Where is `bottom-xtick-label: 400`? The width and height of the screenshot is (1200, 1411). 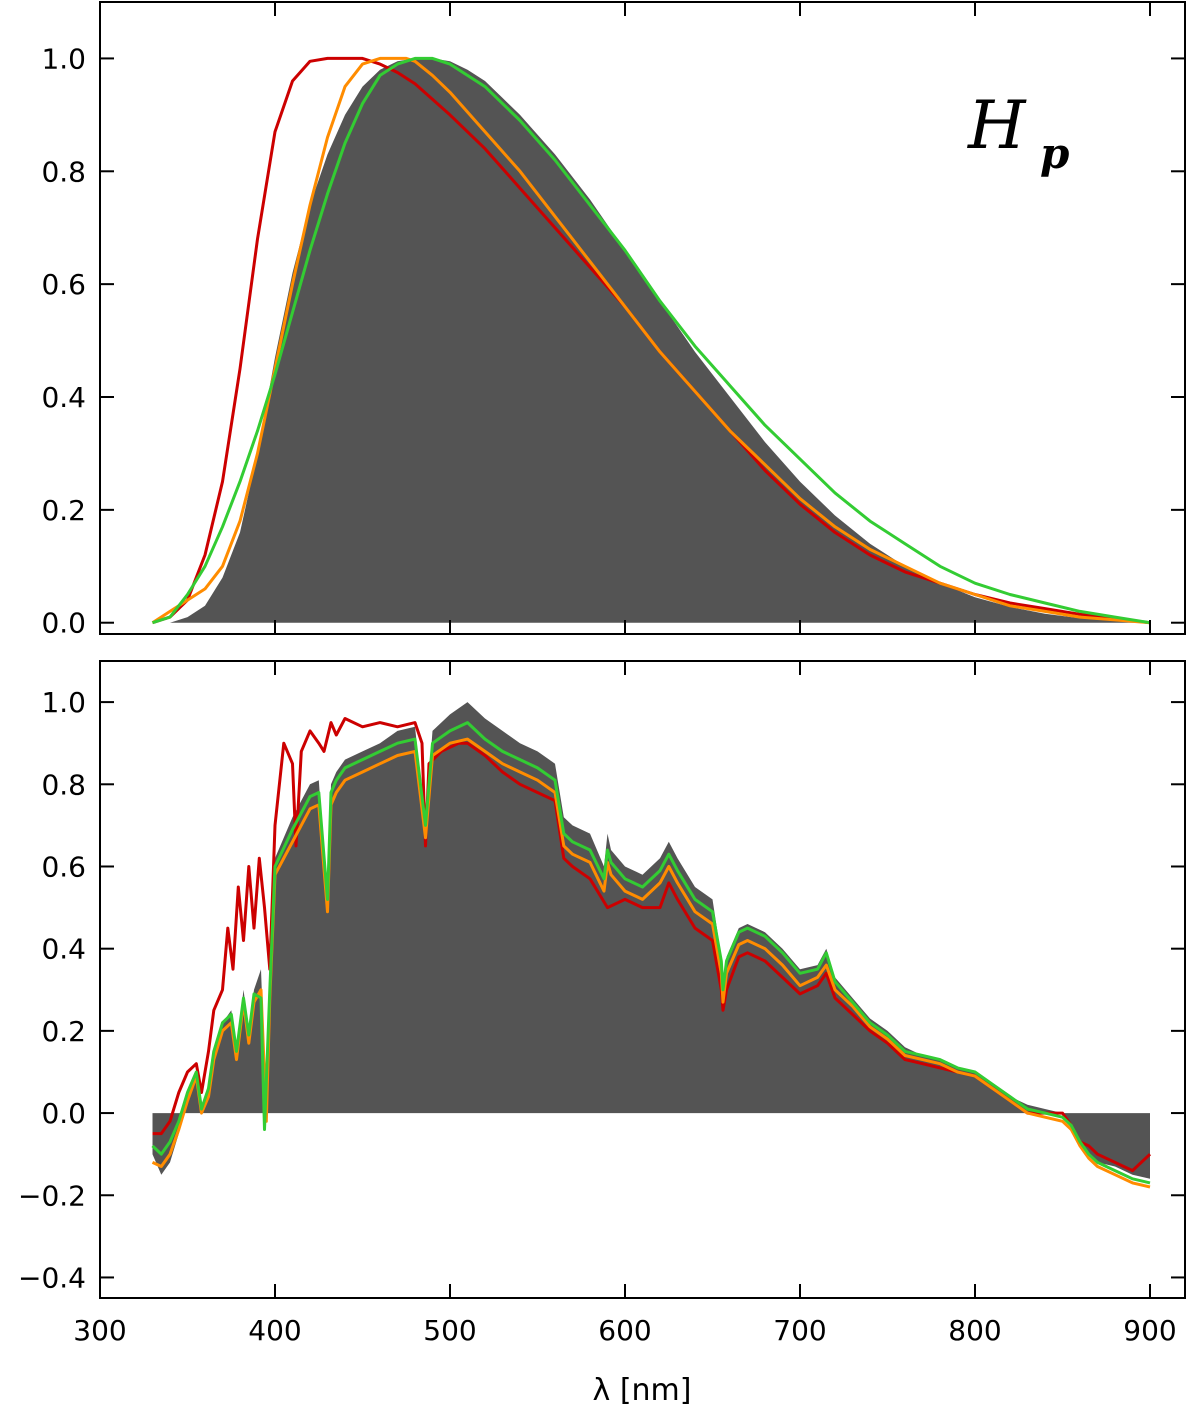
bottom-xtick-label: 400 is located at coordinates (274, 1330).